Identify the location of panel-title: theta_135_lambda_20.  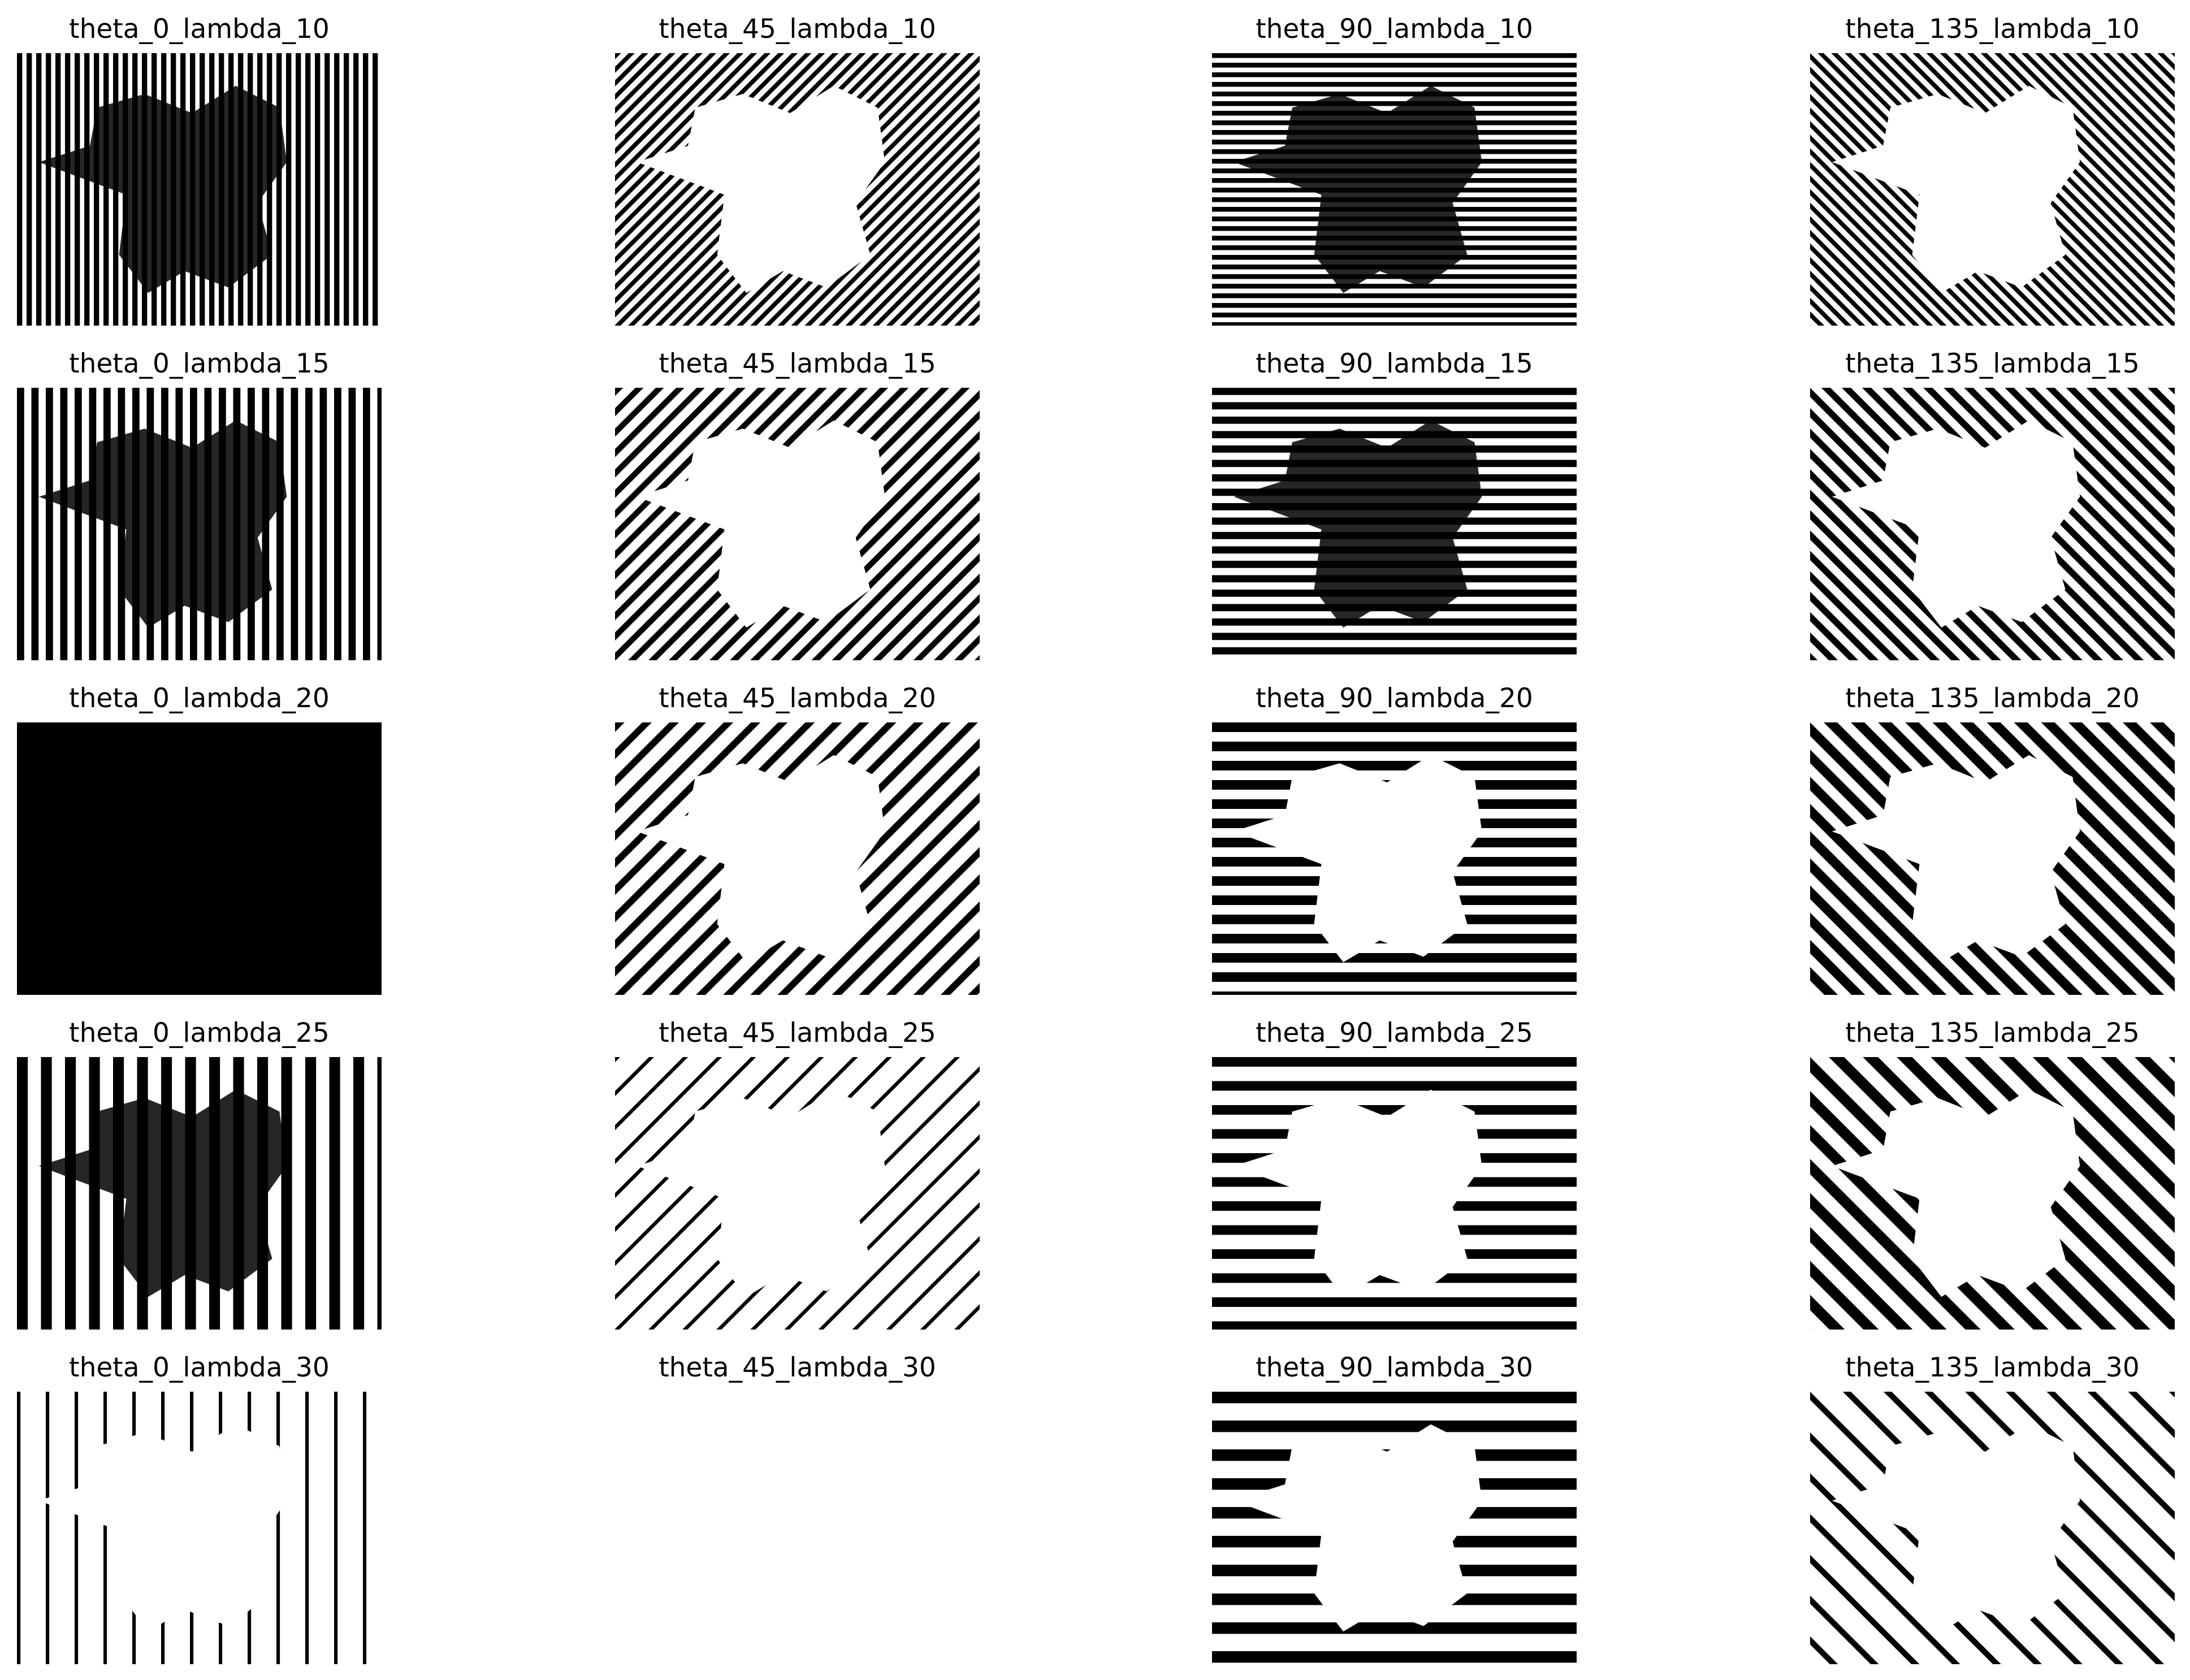
(1992, 698).